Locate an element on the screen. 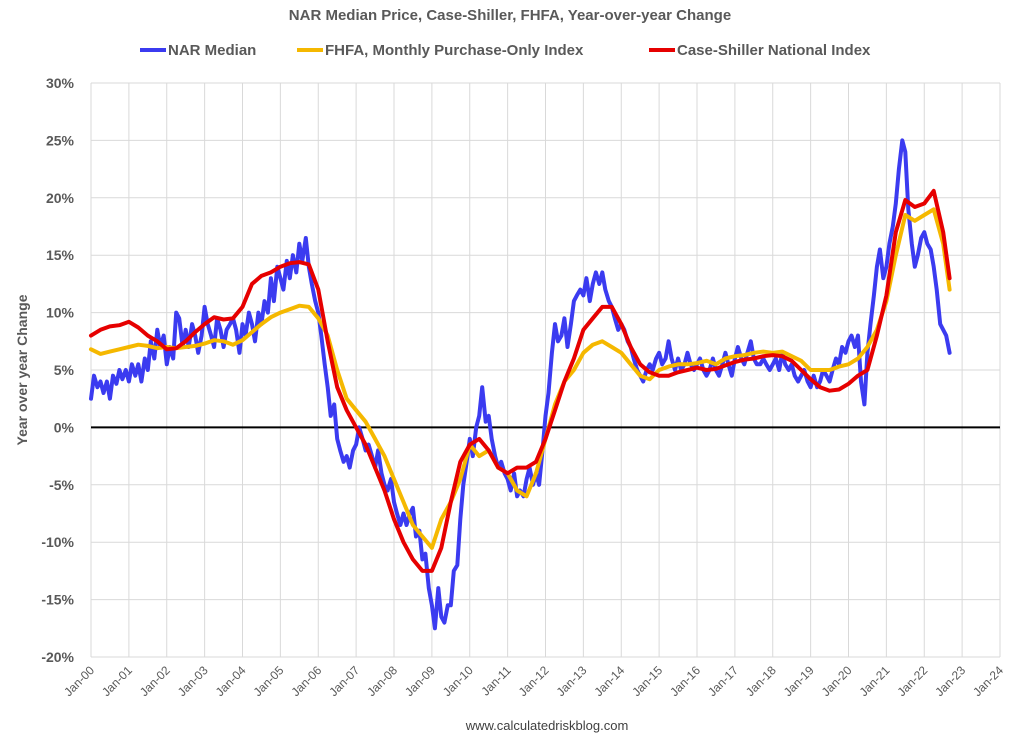 The height and width of the screenshot is (742, 1017). y-tick-label: 20% is located at coordinates (60, 198).